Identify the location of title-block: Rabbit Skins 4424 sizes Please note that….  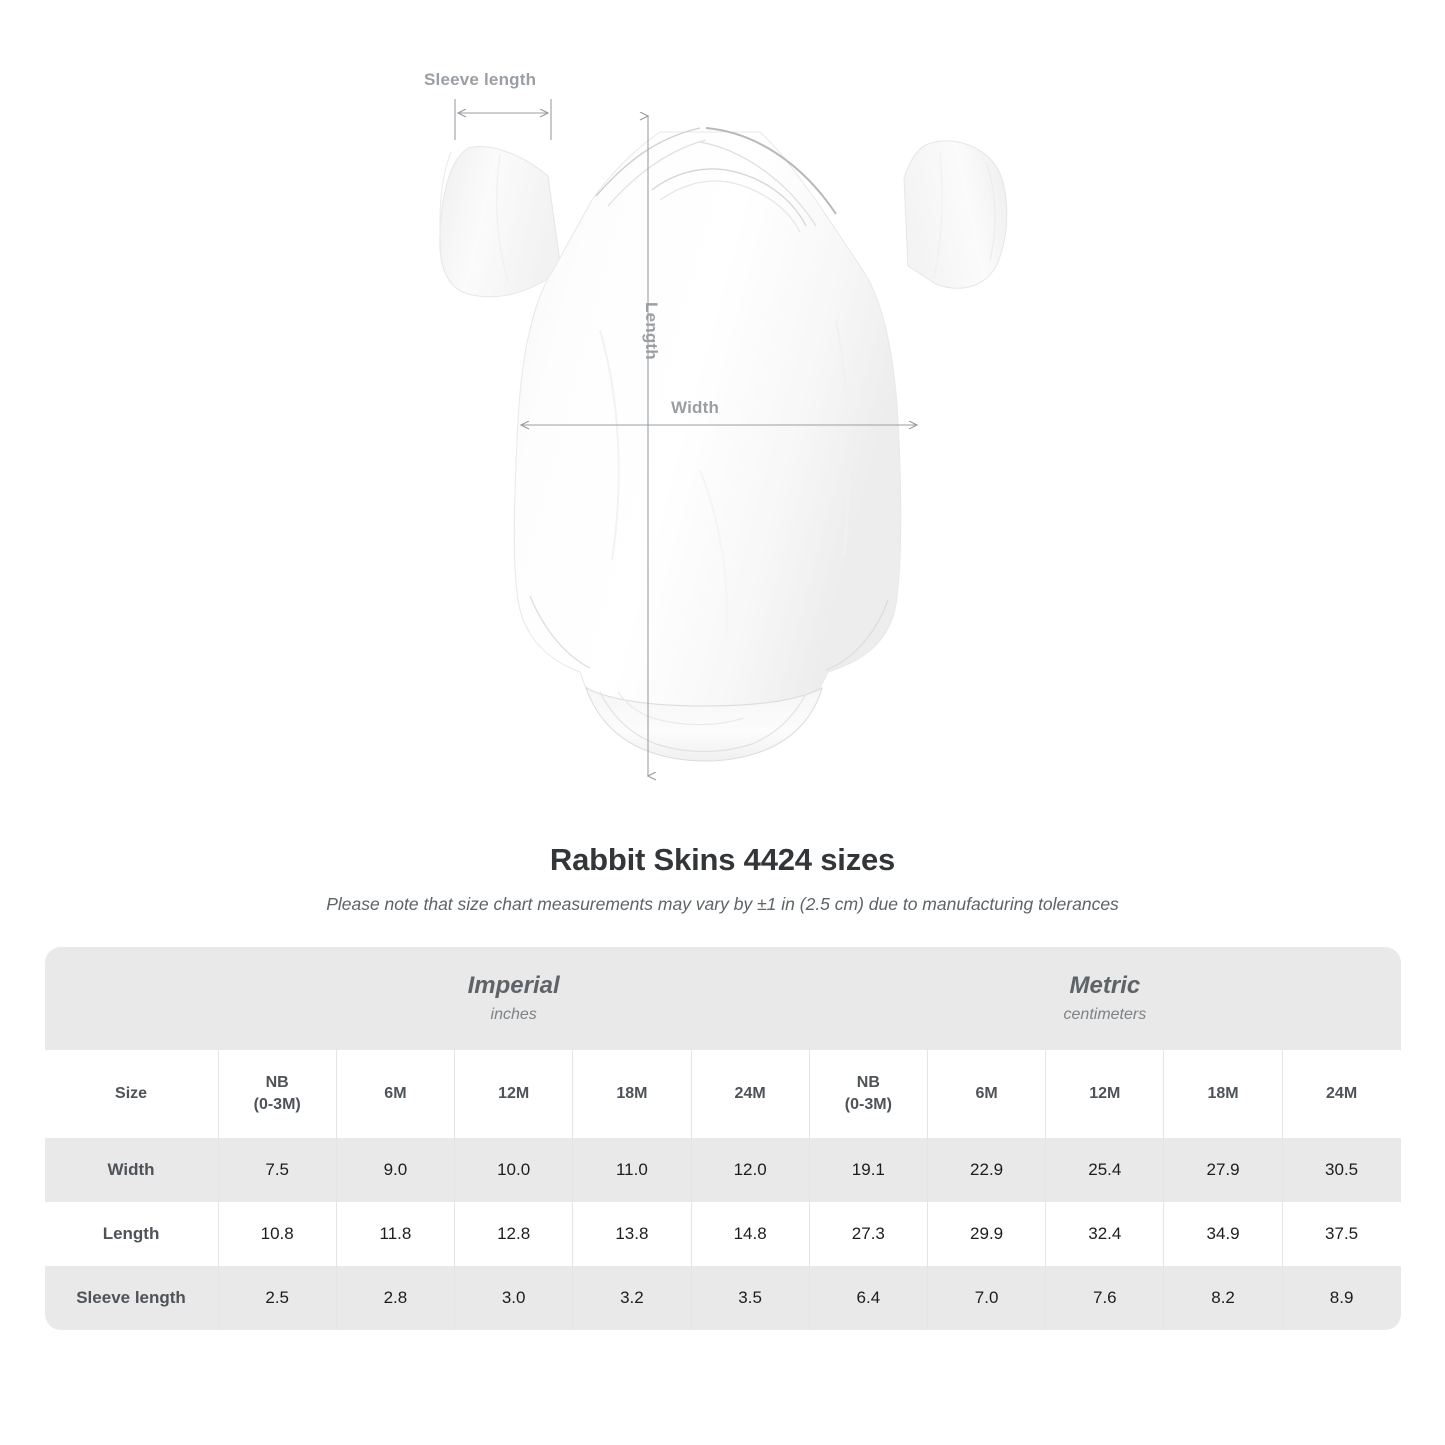
(722, 878).